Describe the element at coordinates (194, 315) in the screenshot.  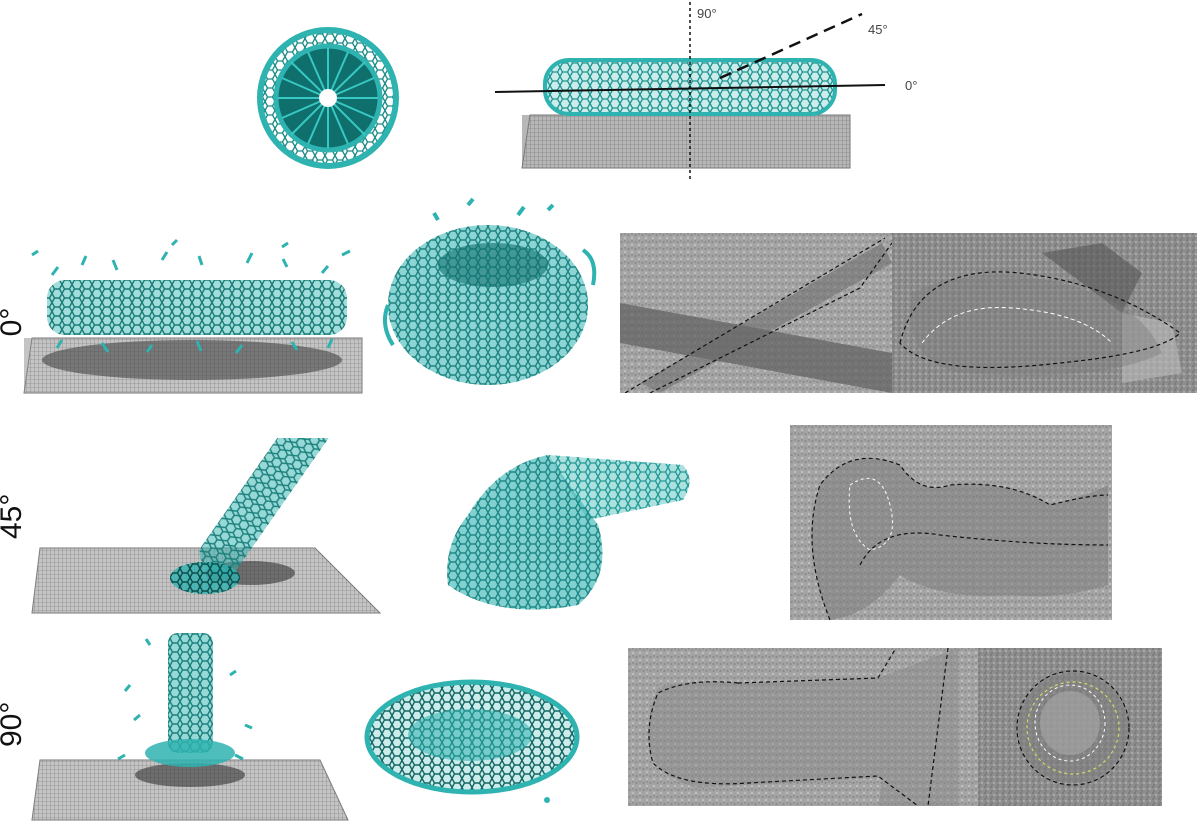
I see `simulation-0-deg-side` at that location.